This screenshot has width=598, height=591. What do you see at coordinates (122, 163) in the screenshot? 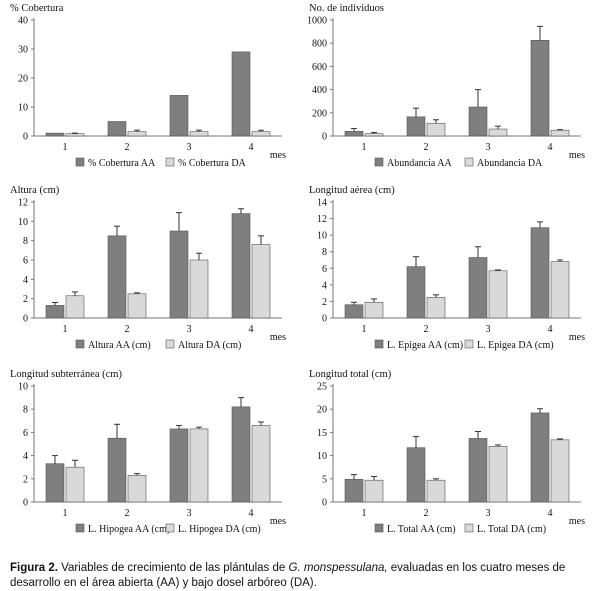
I see `legend-label-aa: % Cobertura AA` at bounding box center [122, 163].